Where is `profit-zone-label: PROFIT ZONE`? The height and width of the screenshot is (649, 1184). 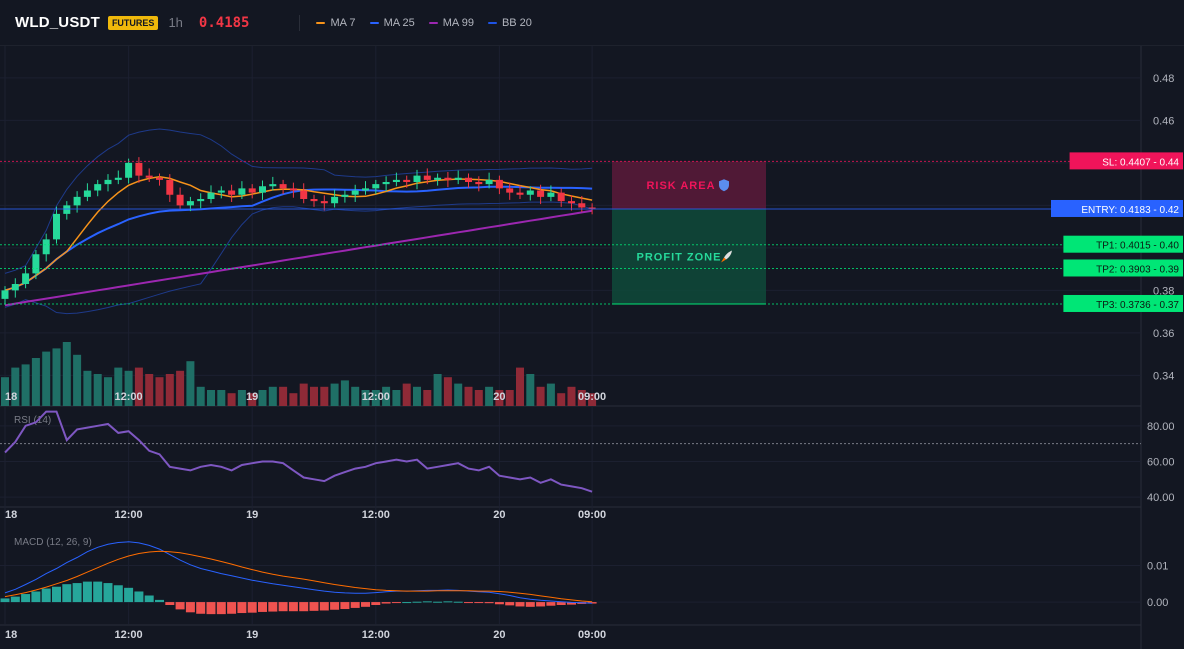 profit-zone-label: PROFIT ZONE is located at coordinates (679, 257).